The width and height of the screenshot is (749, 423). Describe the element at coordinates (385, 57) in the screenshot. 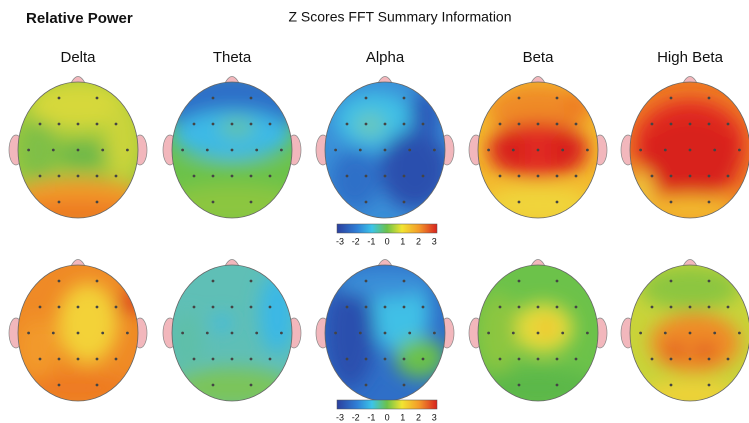

I see `band-label: Alpha` at that location.